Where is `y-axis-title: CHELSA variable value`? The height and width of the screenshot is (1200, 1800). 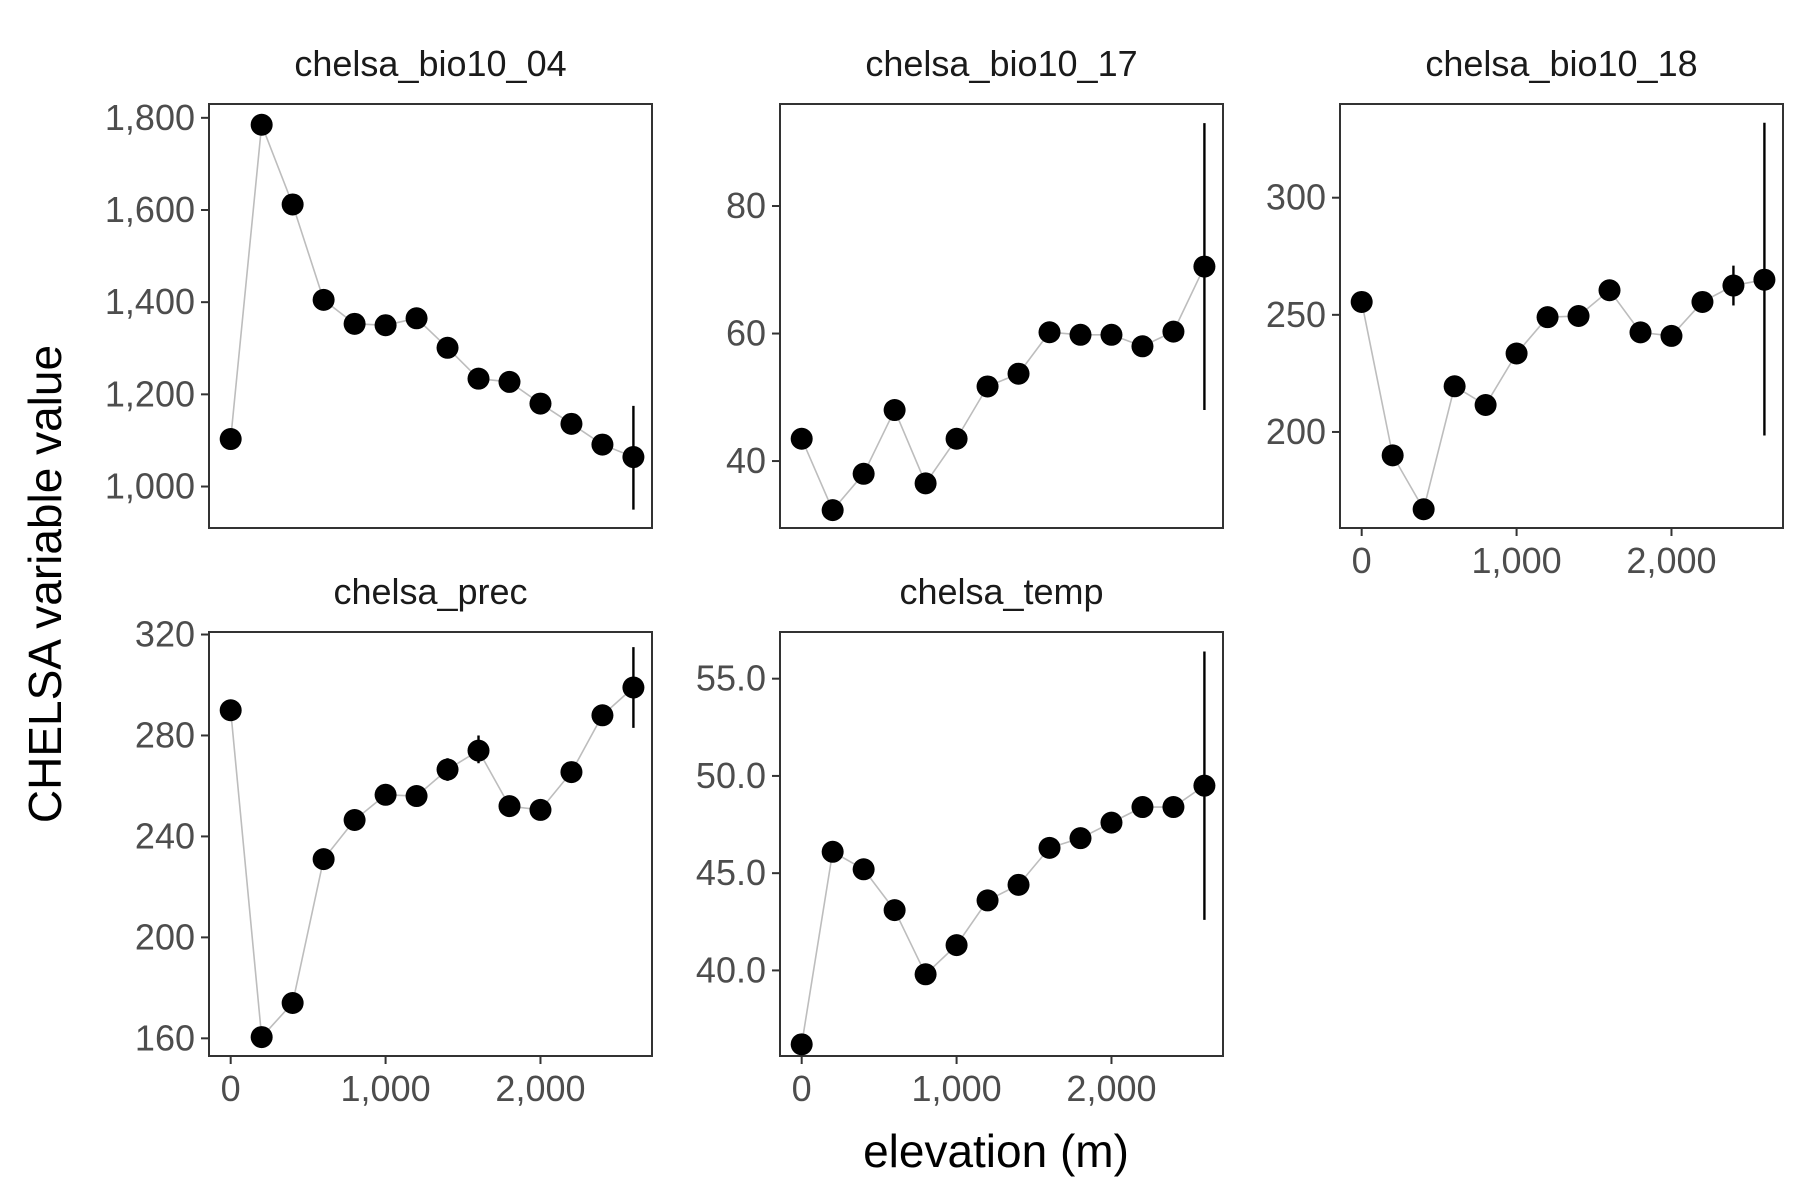 y-axis-title: CHELSA variable value is located at coordinates (45, 584).